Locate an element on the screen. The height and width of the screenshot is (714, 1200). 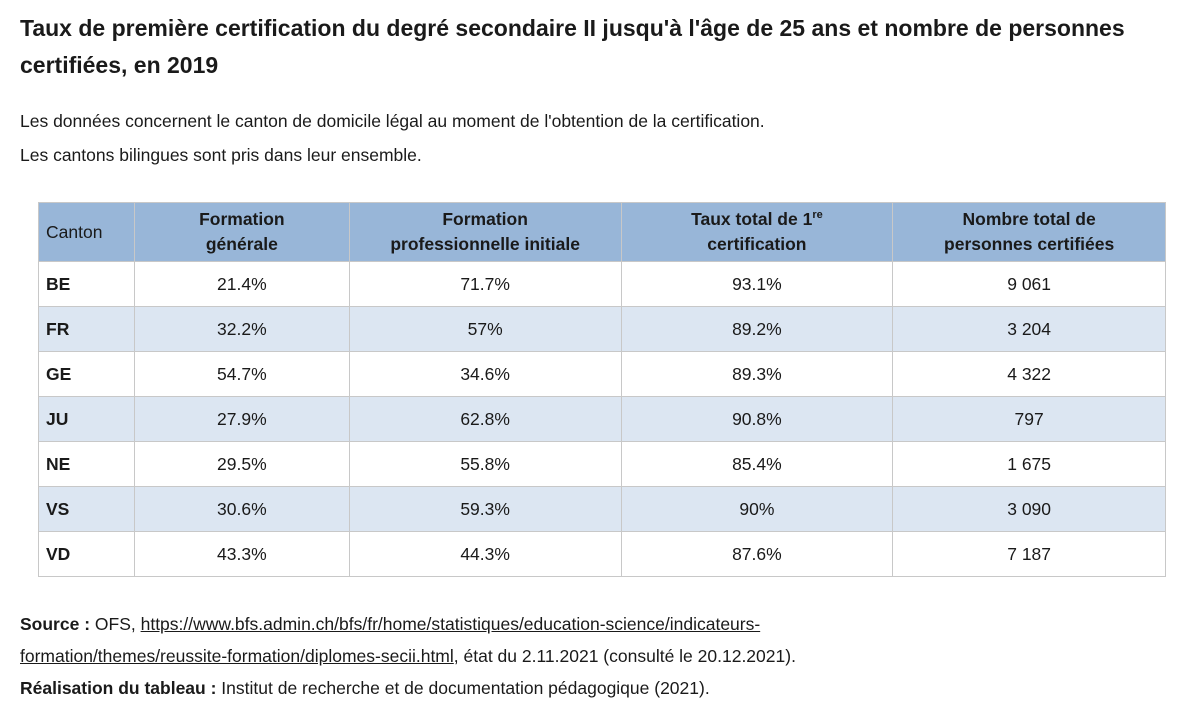
cell-pro: 59.3% is located at coordinates (485, 509).